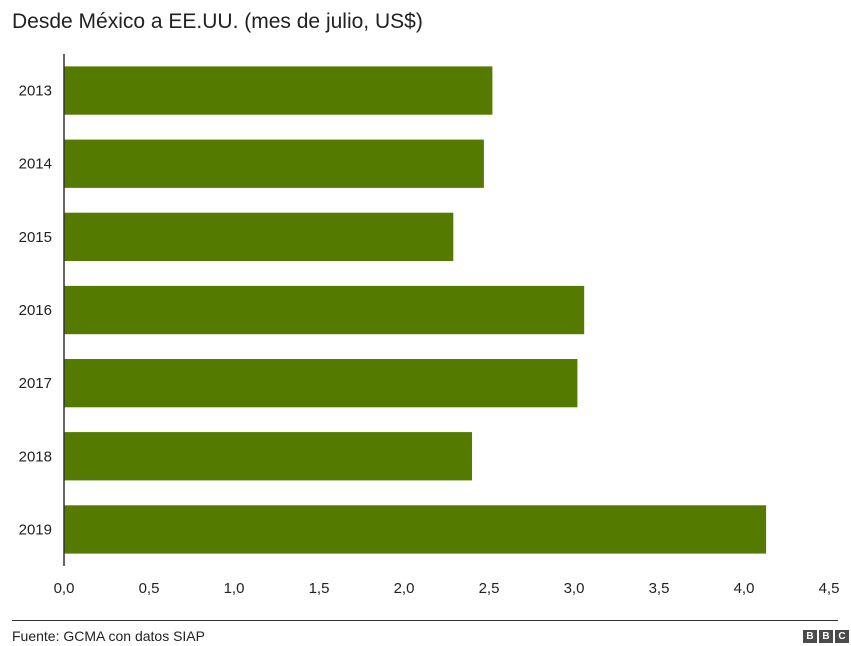 This screenshot has width=851, height=646. Describe the element at coordinates (425, 620) in the screenshot. I see `footer-divider` at that location.